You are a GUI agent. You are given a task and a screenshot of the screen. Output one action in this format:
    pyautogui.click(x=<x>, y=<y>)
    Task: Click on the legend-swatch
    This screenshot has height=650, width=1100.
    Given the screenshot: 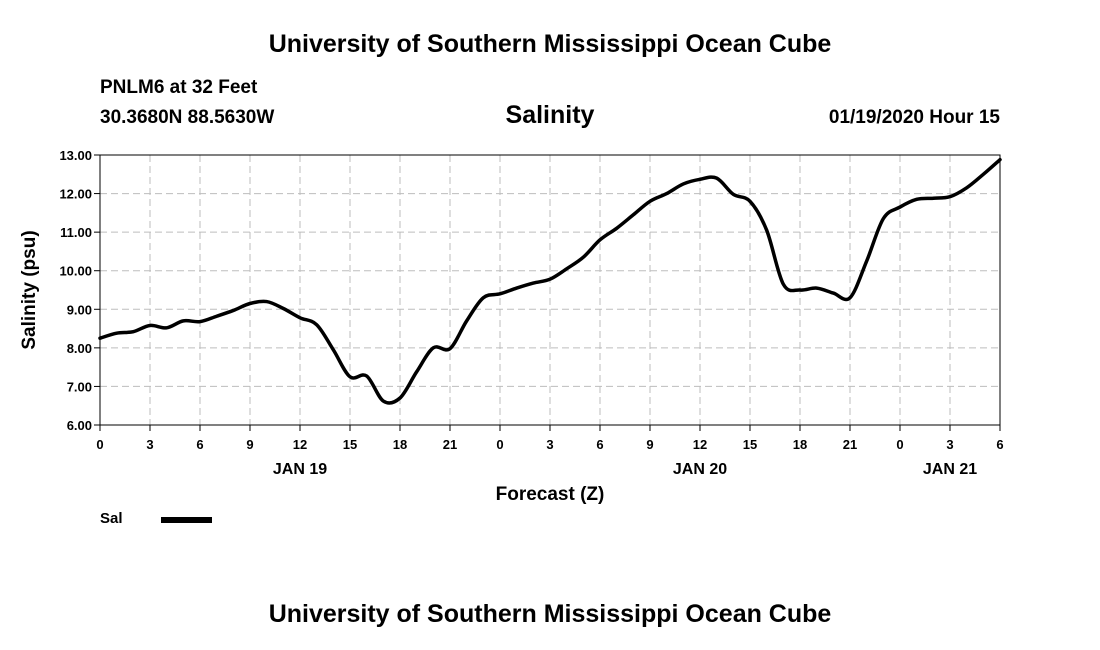 What is the action you would take?
    pyautogui.click(x=186, y=520)
    